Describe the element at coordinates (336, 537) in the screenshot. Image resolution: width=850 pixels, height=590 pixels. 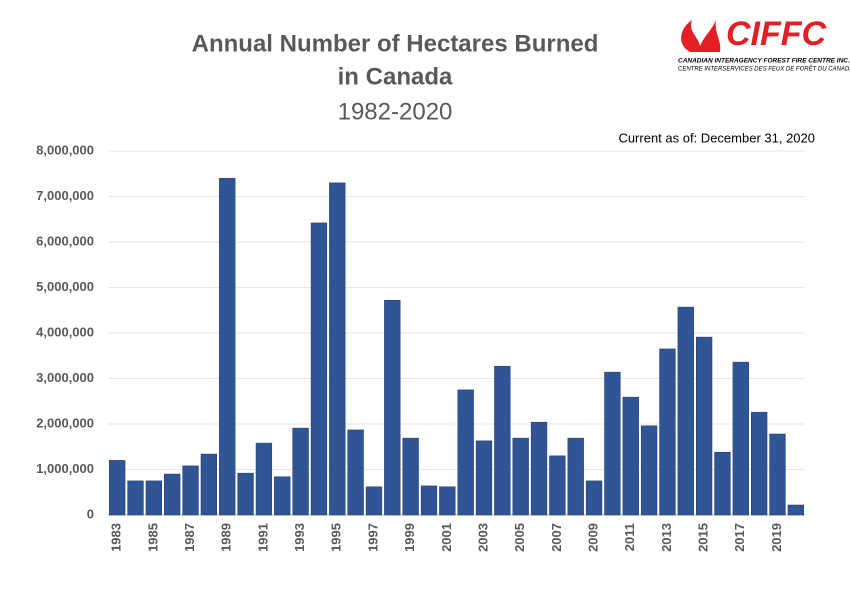
I see `x-tick-label: 1995` at that location.